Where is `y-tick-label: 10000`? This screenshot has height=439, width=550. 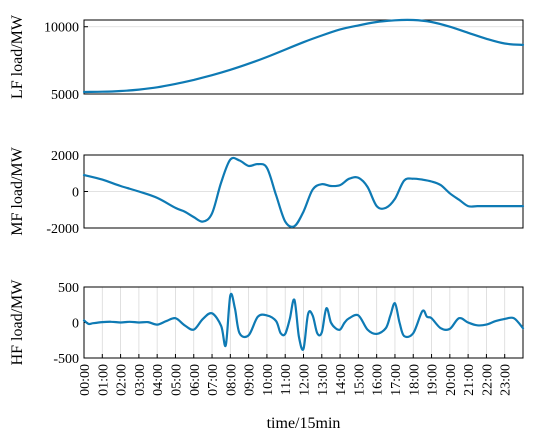 y-tick-label: 10000 is located at coordinates (61, 28).